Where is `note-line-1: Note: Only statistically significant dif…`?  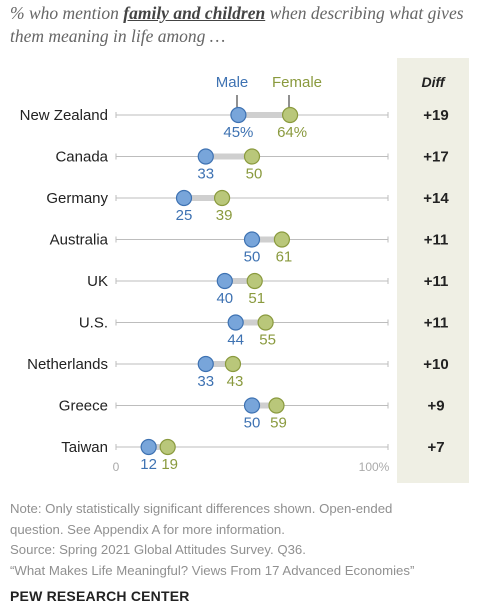 note-line-1: Note: Only statistically significant dif… is located at coordinates (201, 508).